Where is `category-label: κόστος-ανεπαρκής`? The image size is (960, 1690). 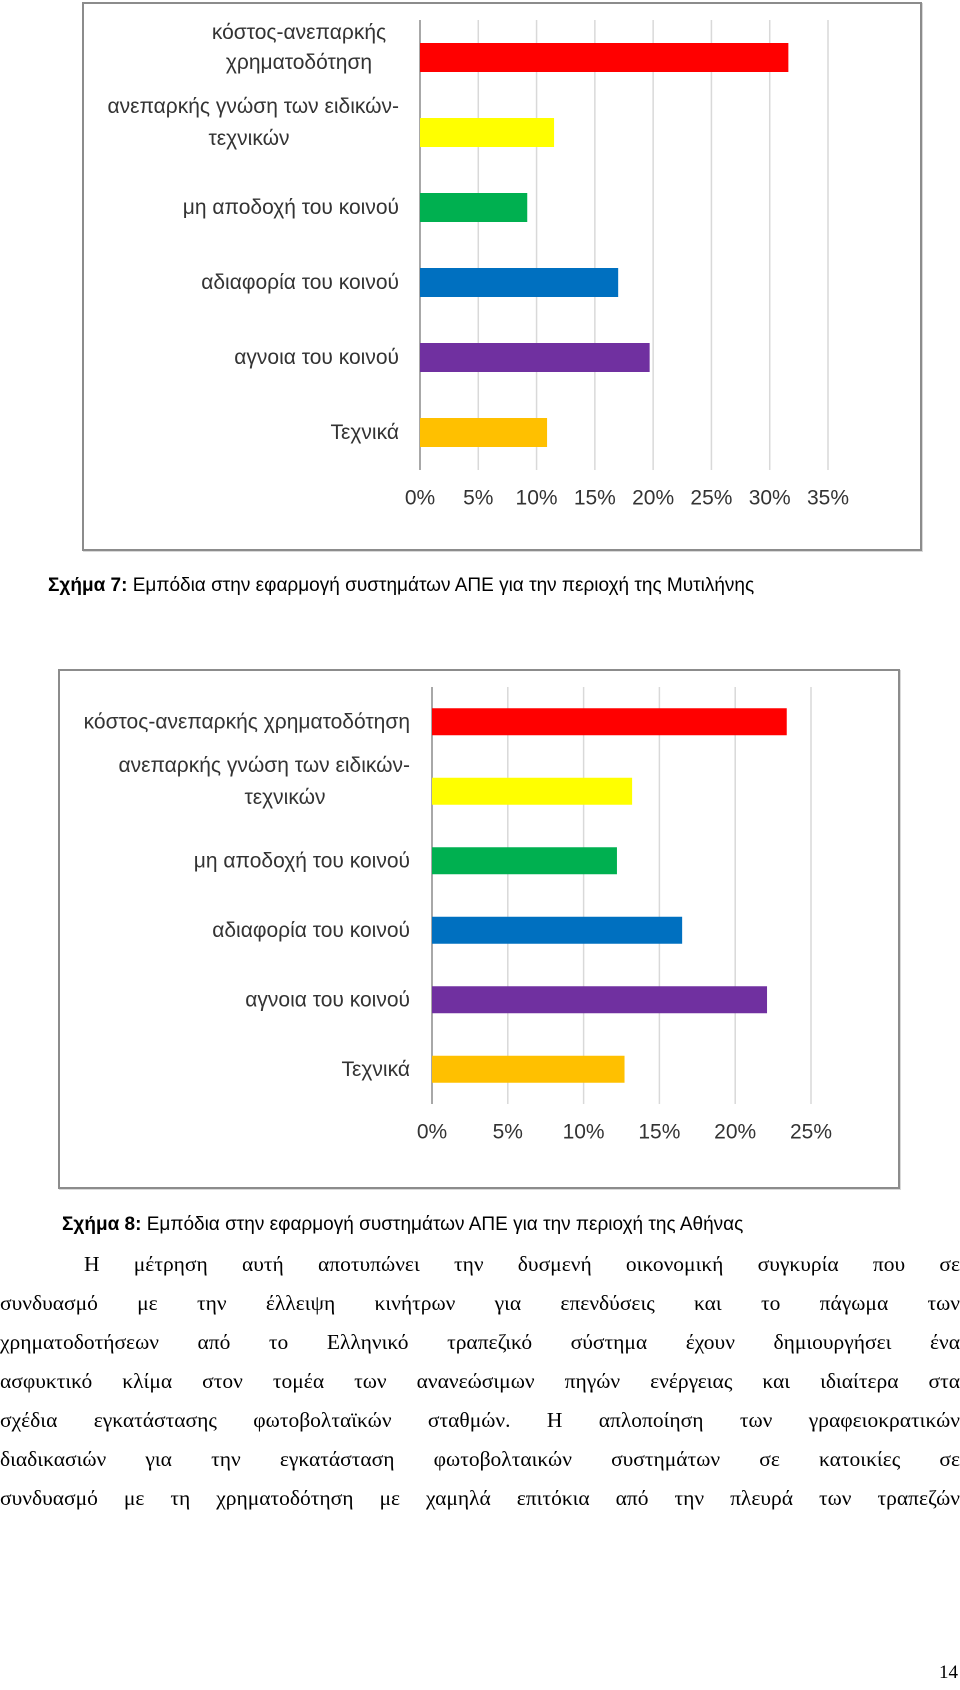 category-label: κόστος-ανεπαρκής is located at coordinates (299, 32).